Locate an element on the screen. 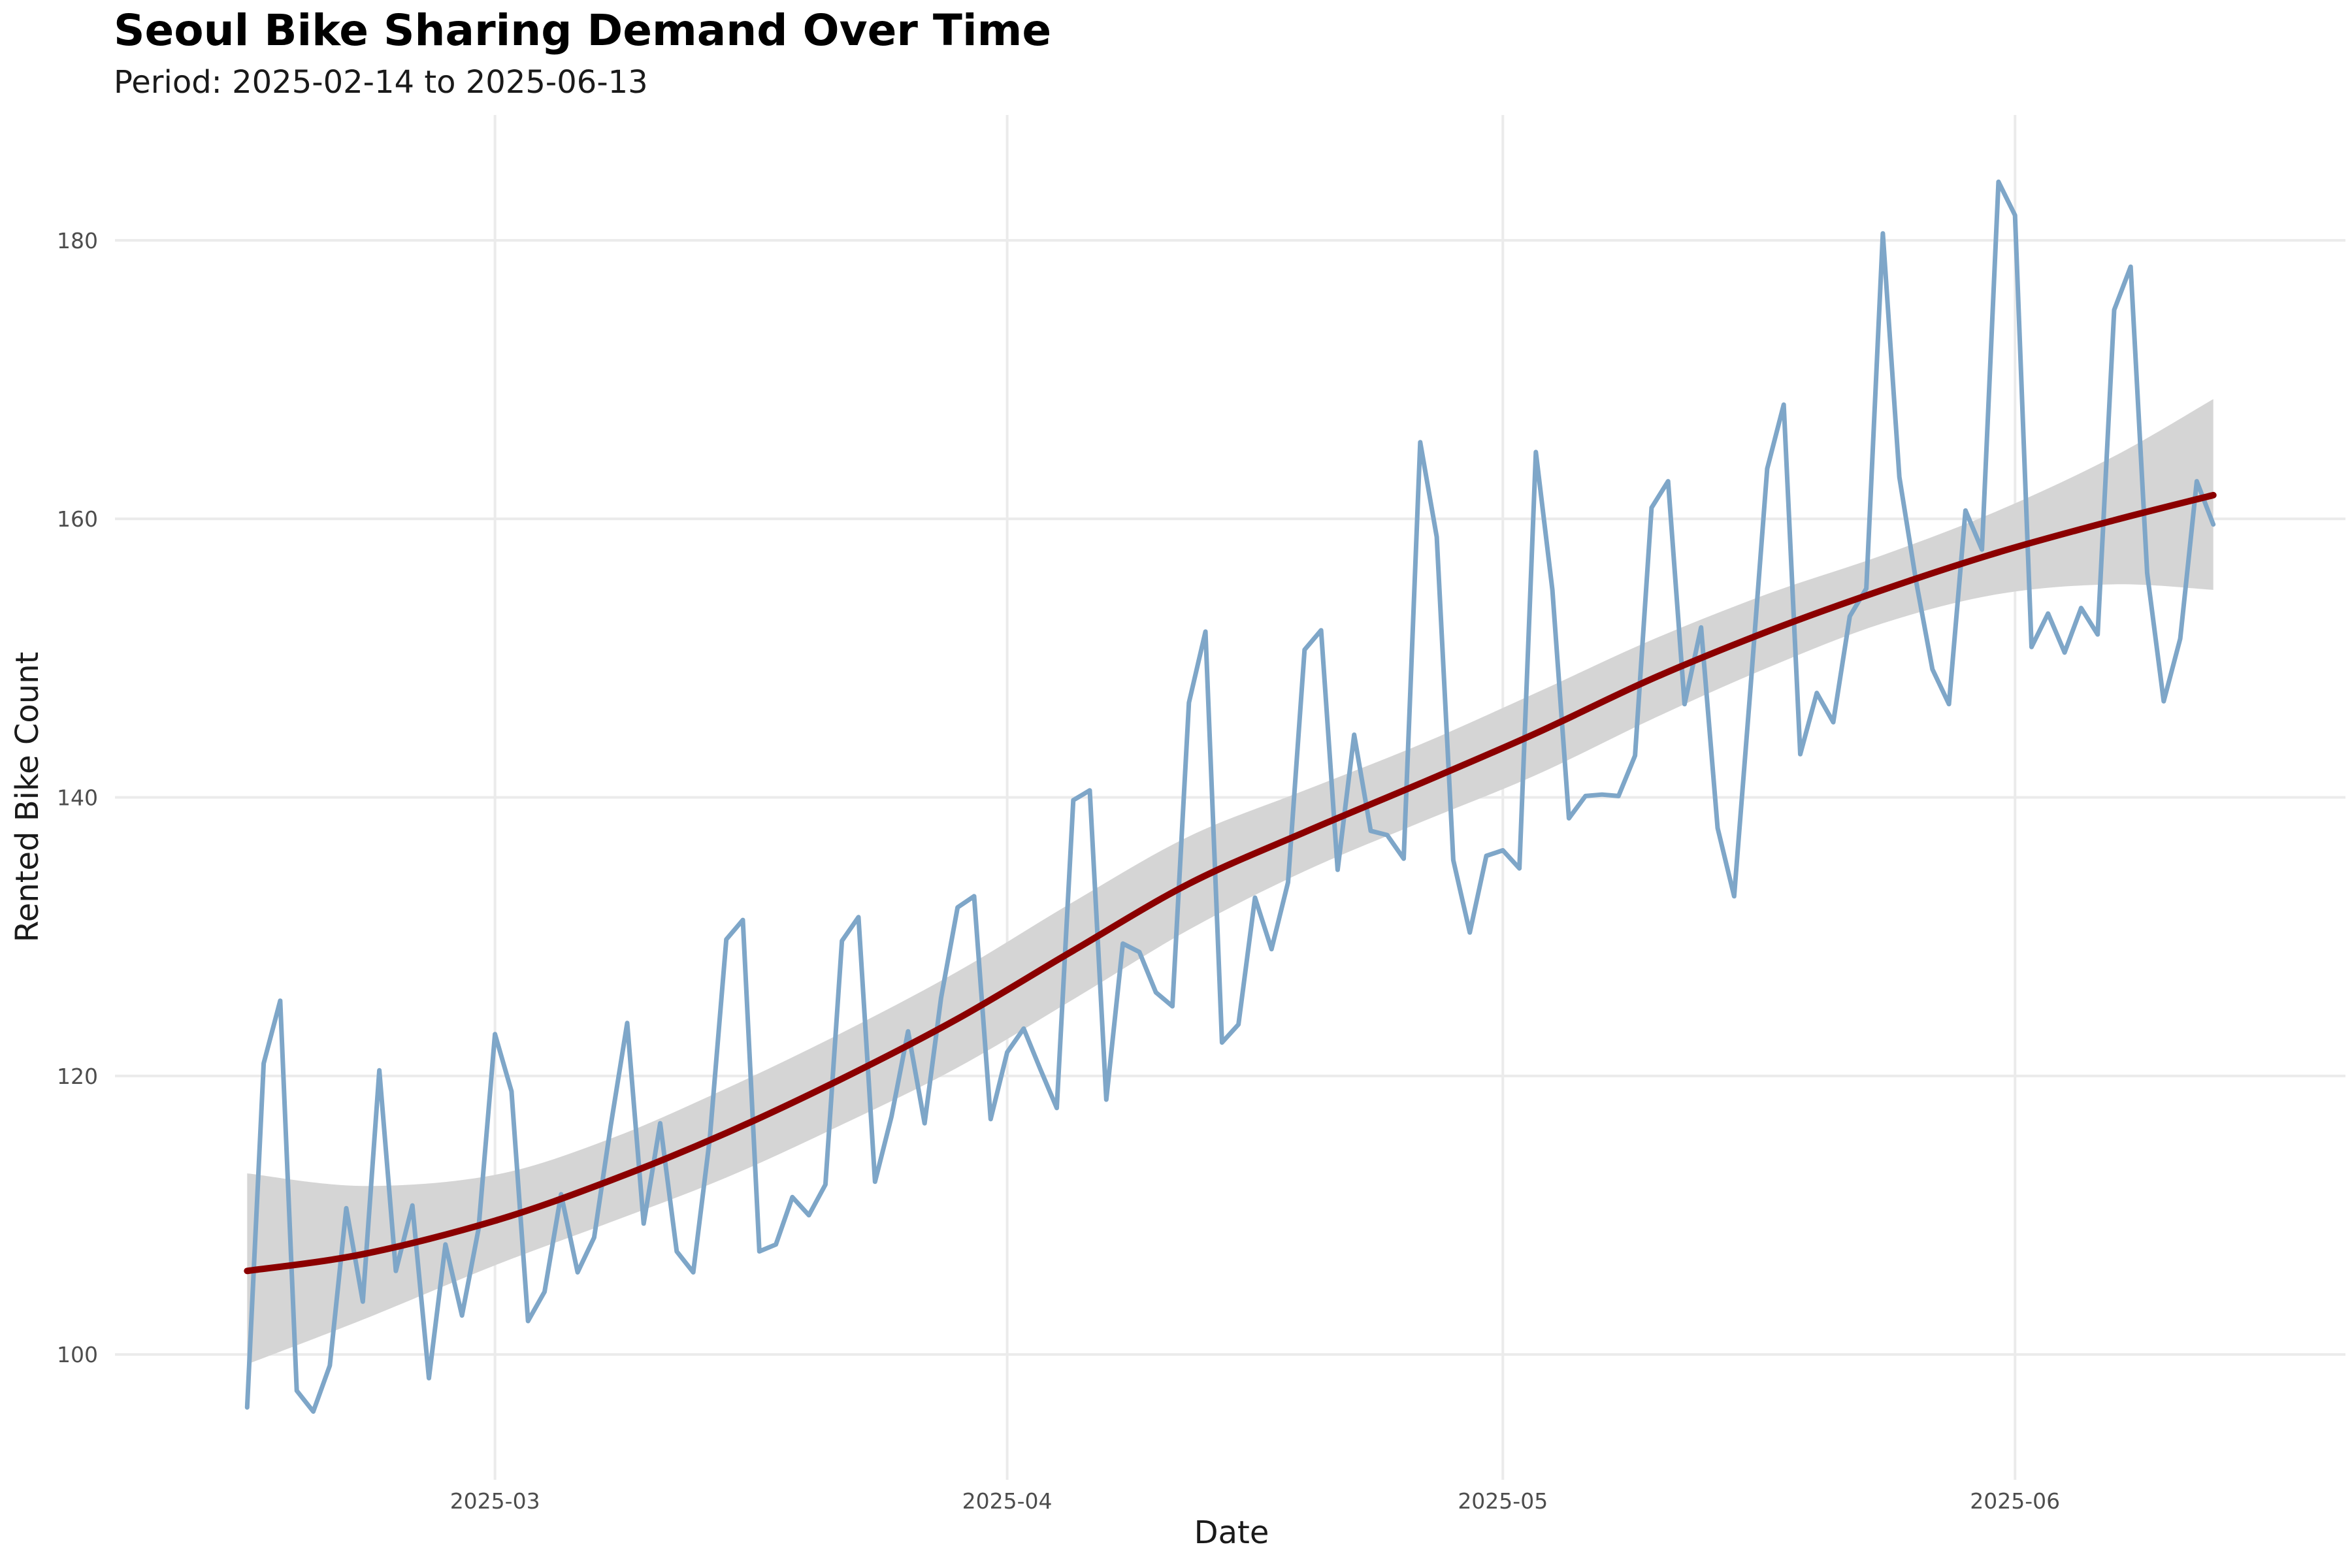 The image size is (2352, 1568). x-tick-label: 2025-04 is located at coordinates (1007, 1501).